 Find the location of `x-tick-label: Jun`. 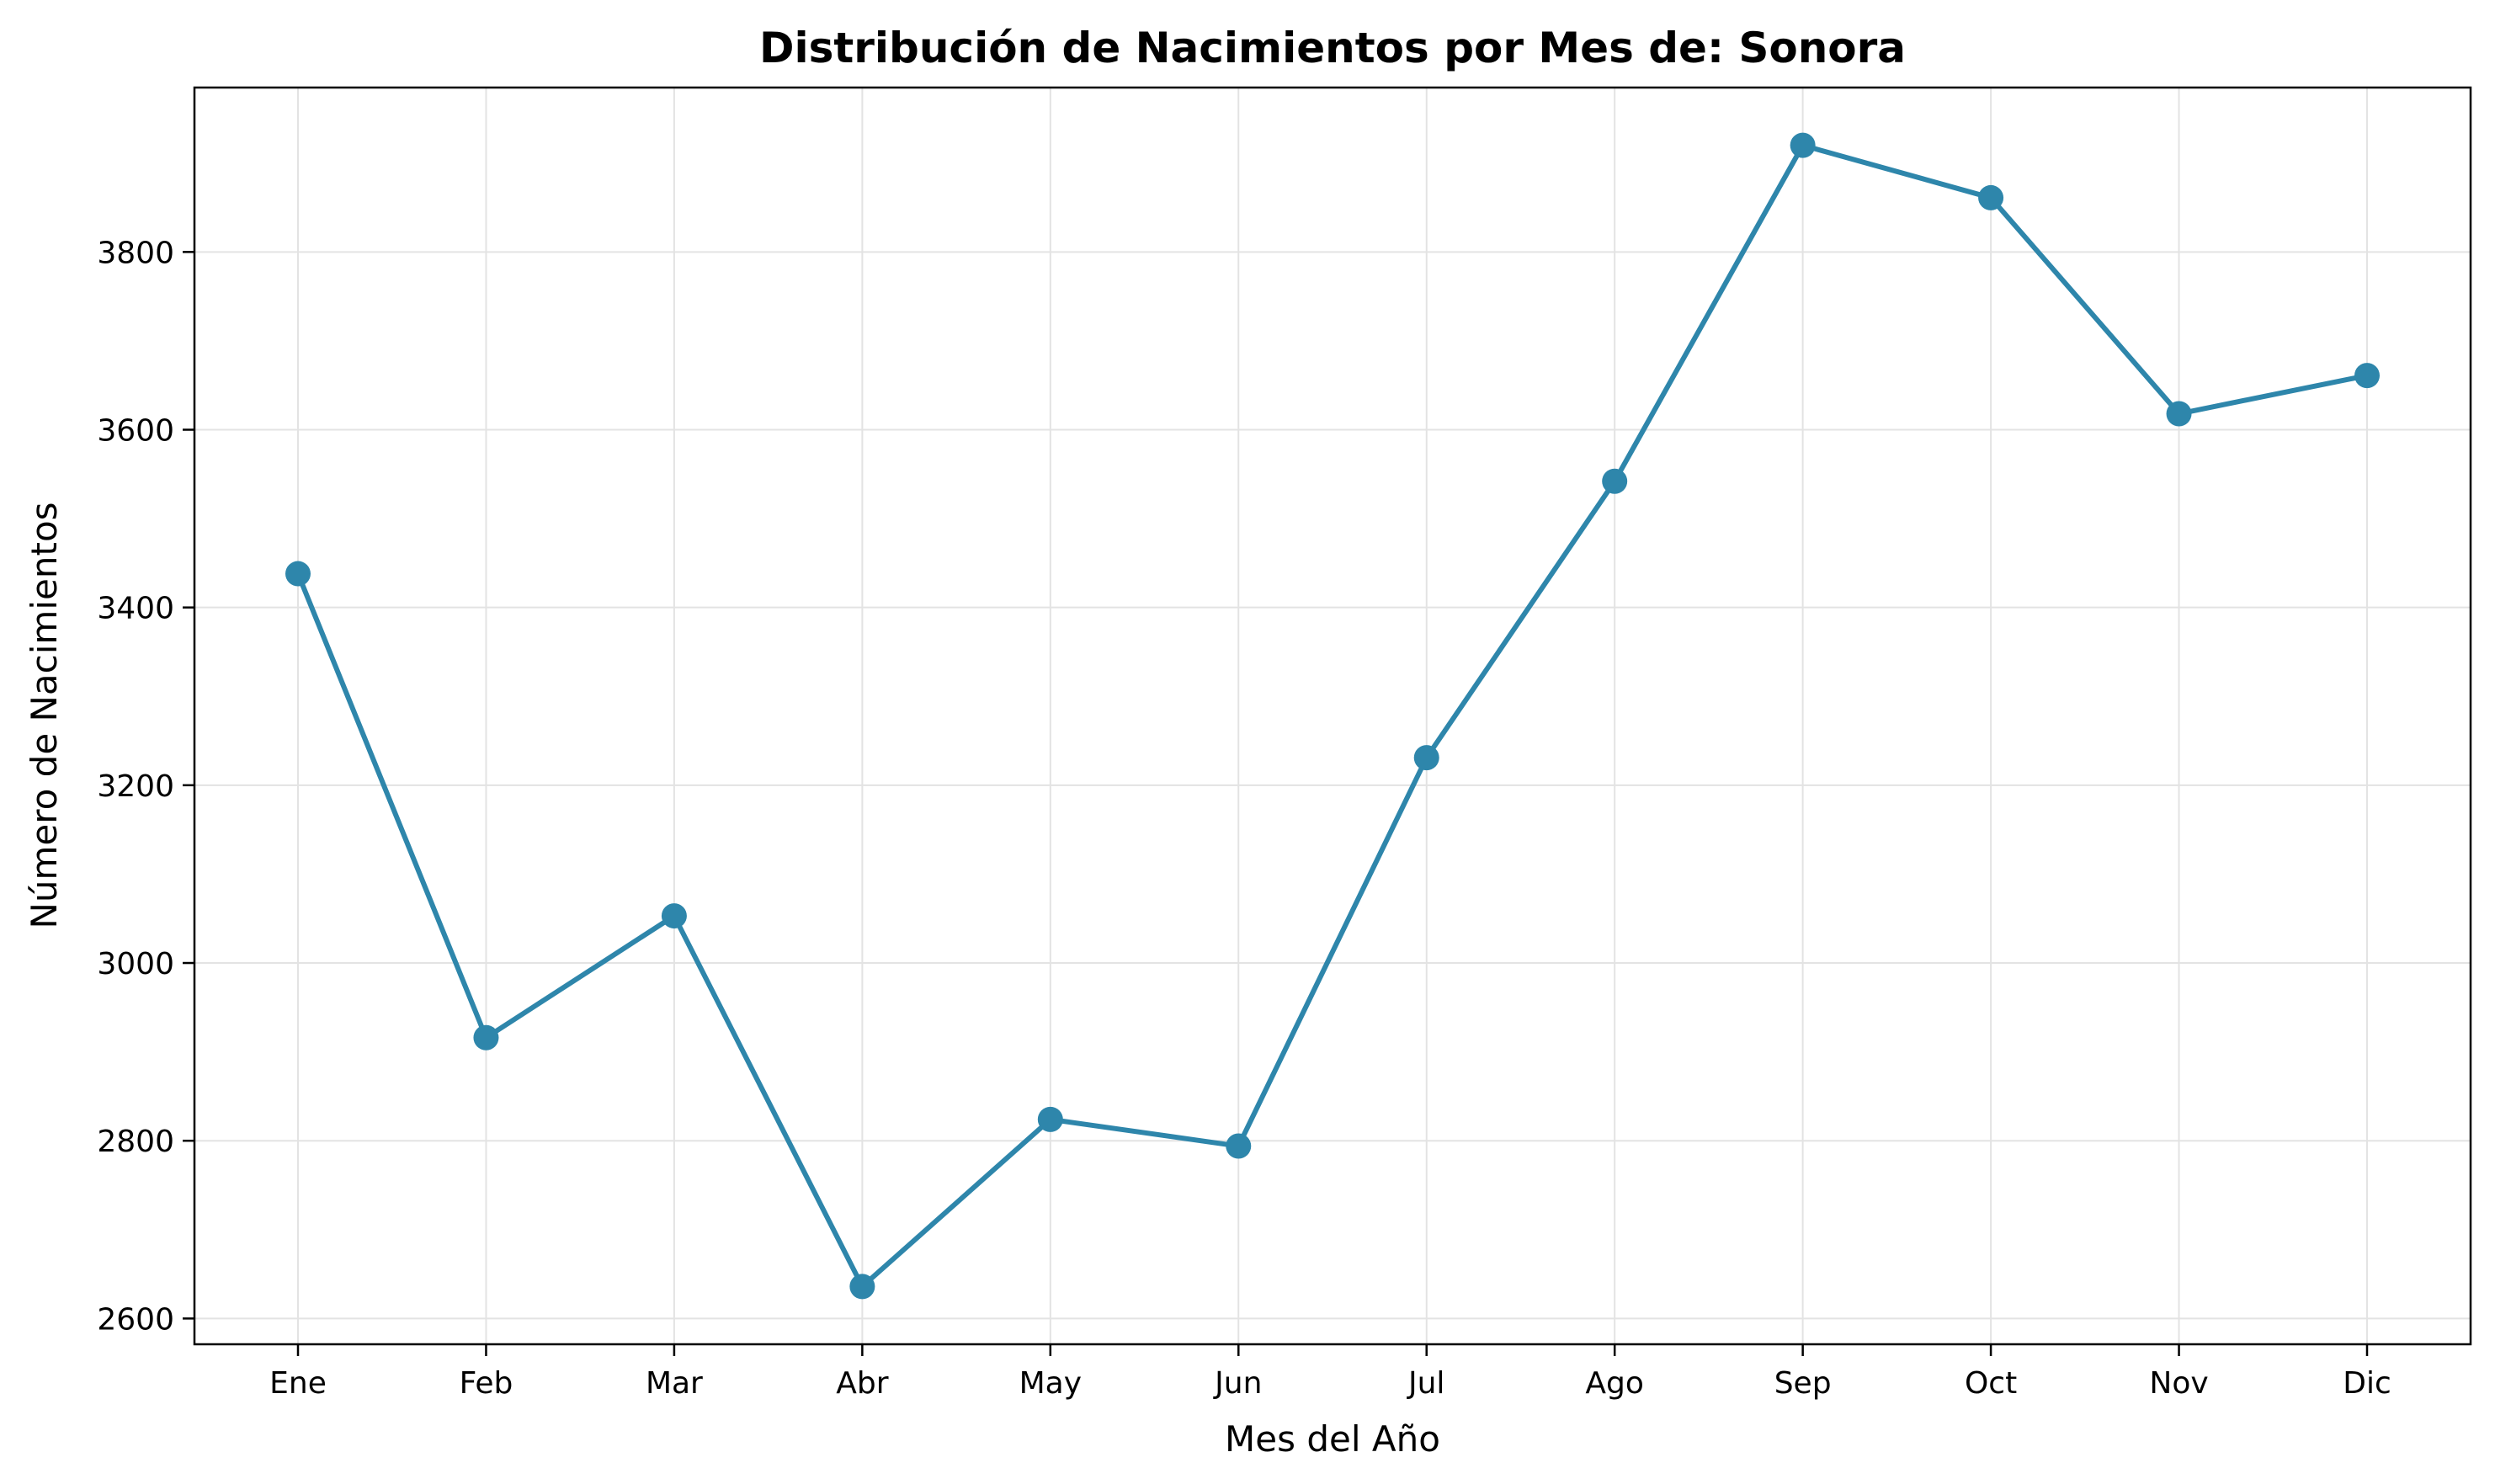

x-tick-label: Jun is located at coordinates (1237, 1383).